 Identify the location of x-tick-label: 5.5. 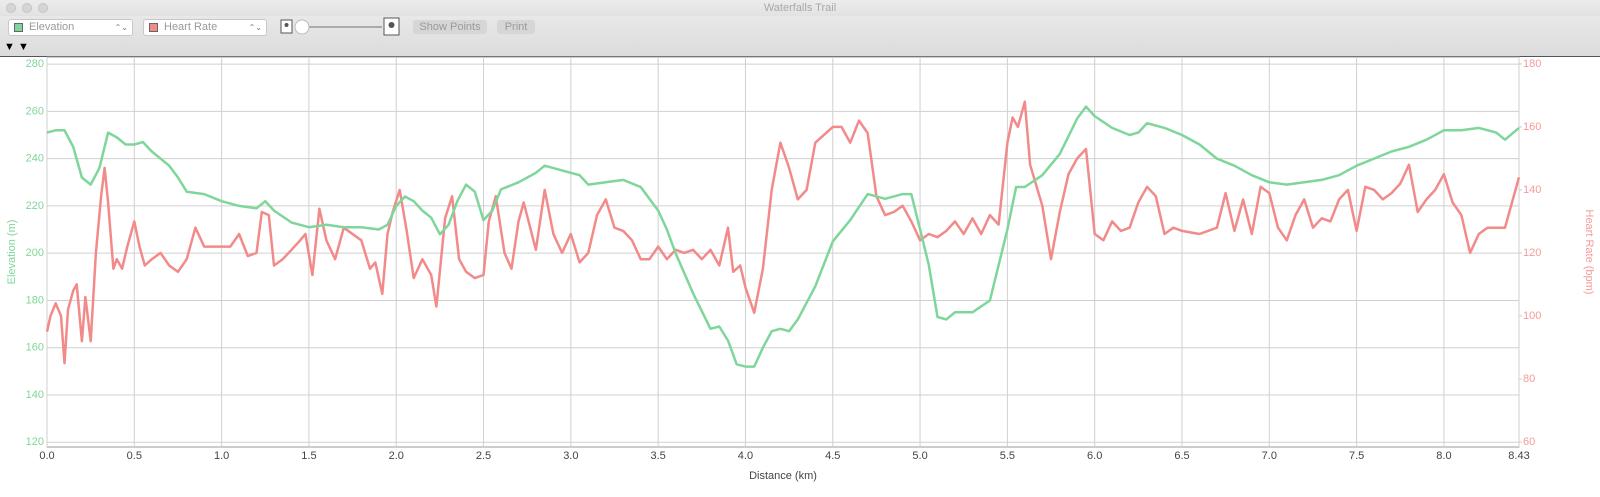
(1007, 456).